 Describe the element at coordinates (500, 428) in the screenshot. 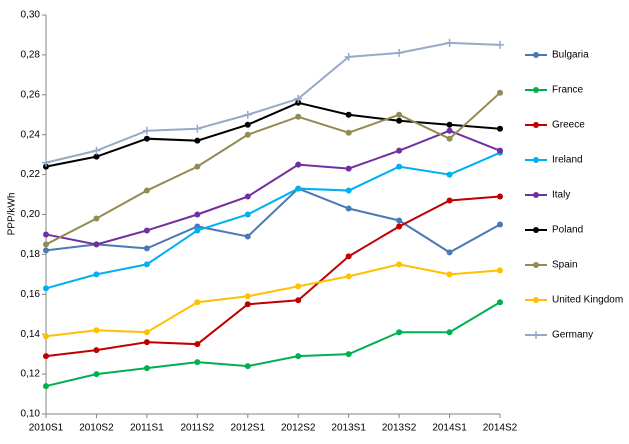

I see `x-tick-label: 2014S2` at that location.